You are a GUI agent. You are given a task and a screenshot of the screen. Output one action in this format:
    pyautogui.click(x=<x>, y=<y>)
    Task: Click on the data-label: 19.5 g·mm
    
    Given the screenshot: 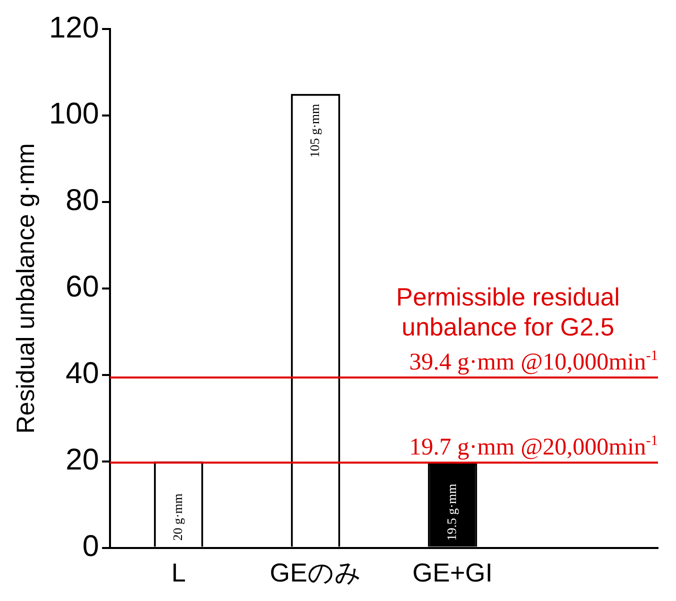 What is the action you would take?
    pyautogui.click(x=451, y=512)
    